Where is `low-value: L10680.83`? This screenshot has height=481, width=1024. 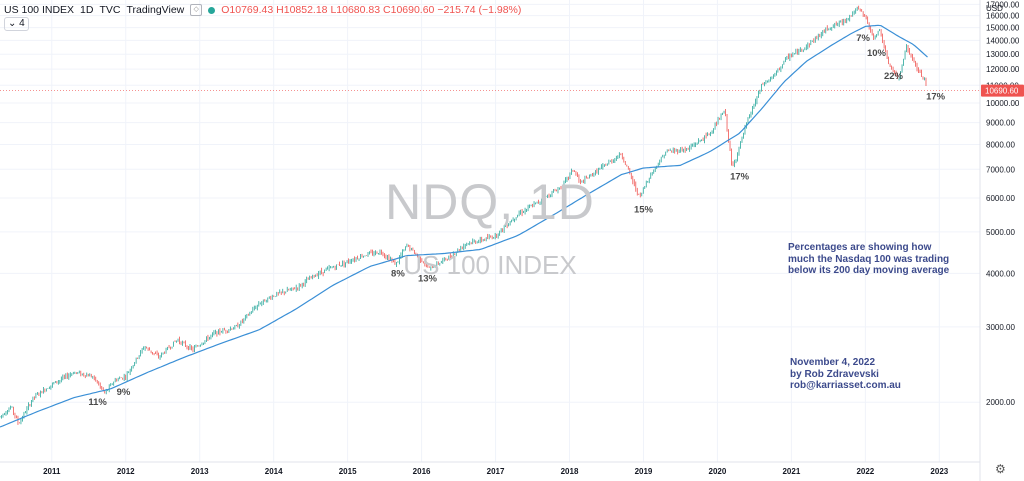 low-value: L10680.83 is located at coordinates (355, 10).